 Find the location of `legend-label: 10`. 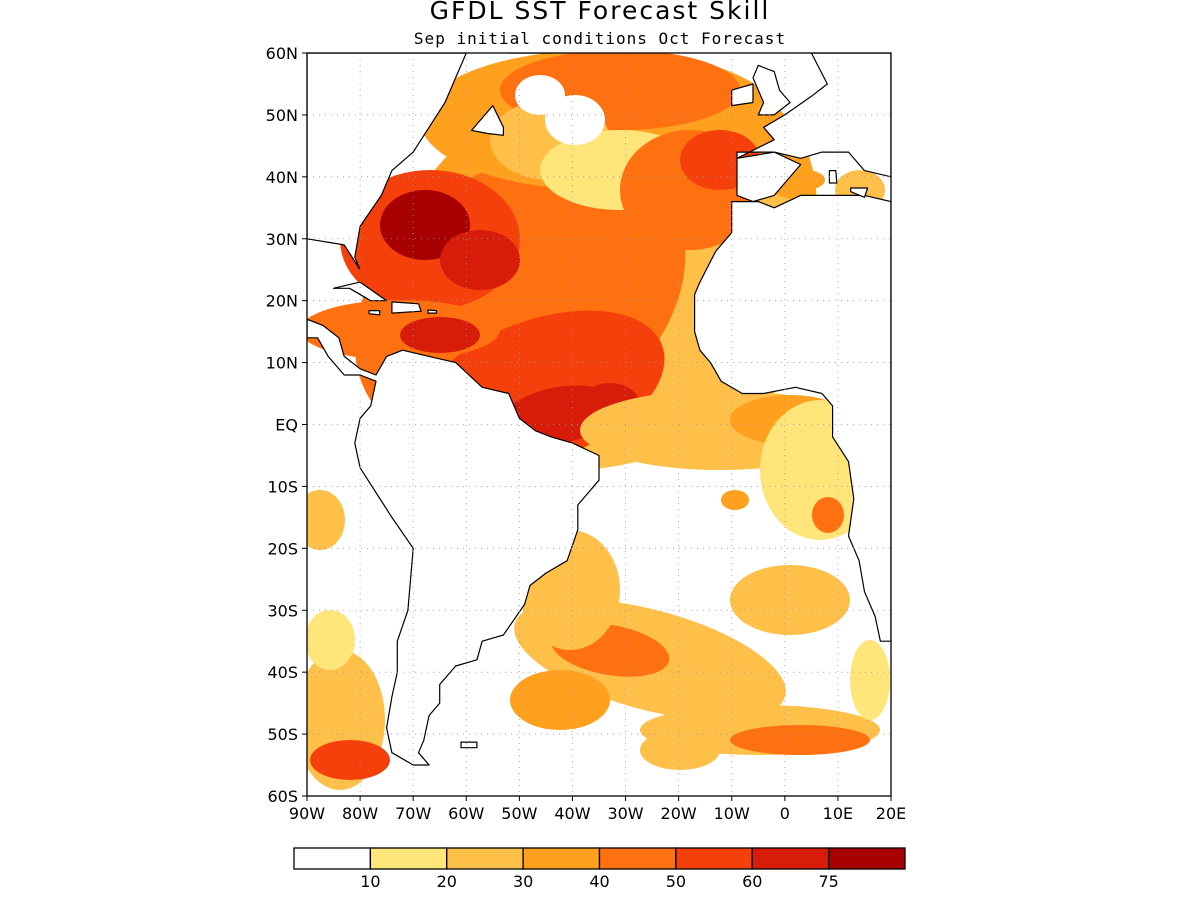

legend-label: 10 is located at coordinates (370, 881).